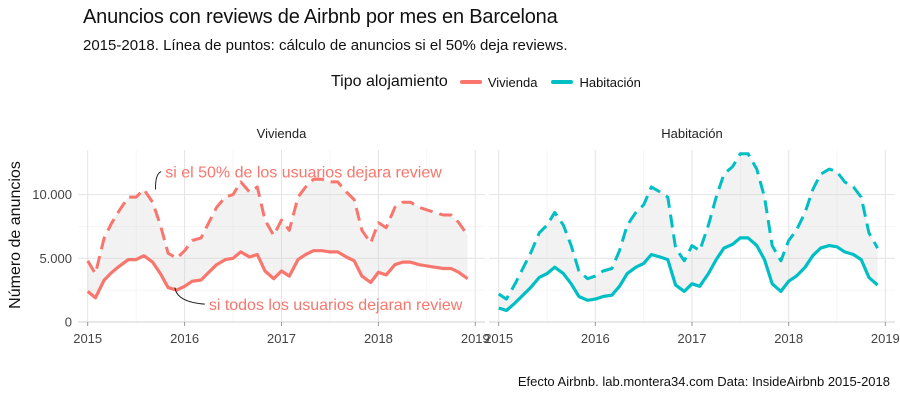 The image size is (900, 400). What do you see at coordinates (277, 274) in the screenshot?
I see `series-line-vivienda` at bounding box center [277, 274].